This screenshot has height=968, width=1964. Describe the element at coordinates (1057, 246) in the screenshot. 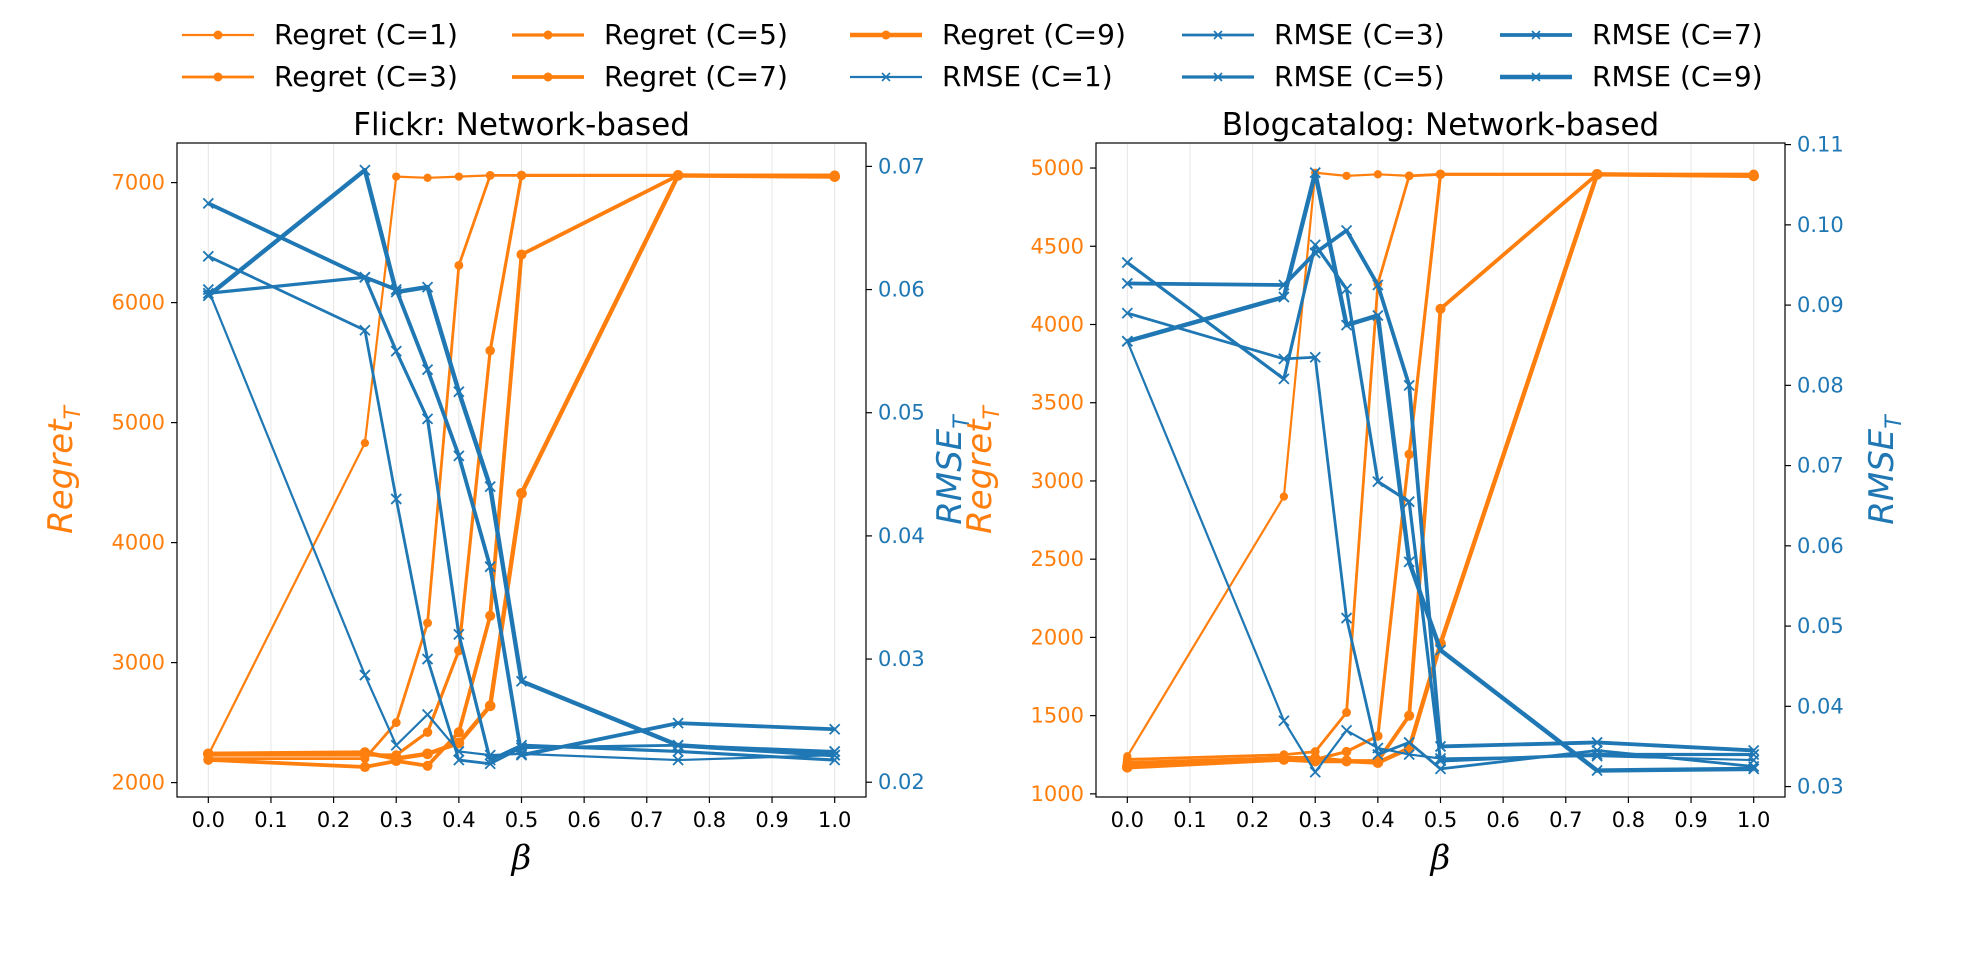

I see `y-left-tick-label: 4500` at that location.